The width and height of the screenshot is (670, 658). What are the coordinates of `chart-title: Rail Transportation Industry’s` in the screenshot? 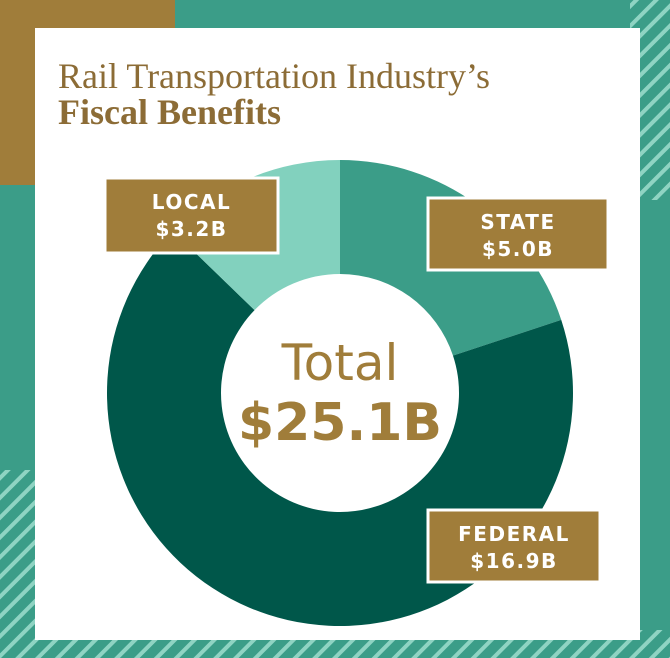 It's located at (274, 76).